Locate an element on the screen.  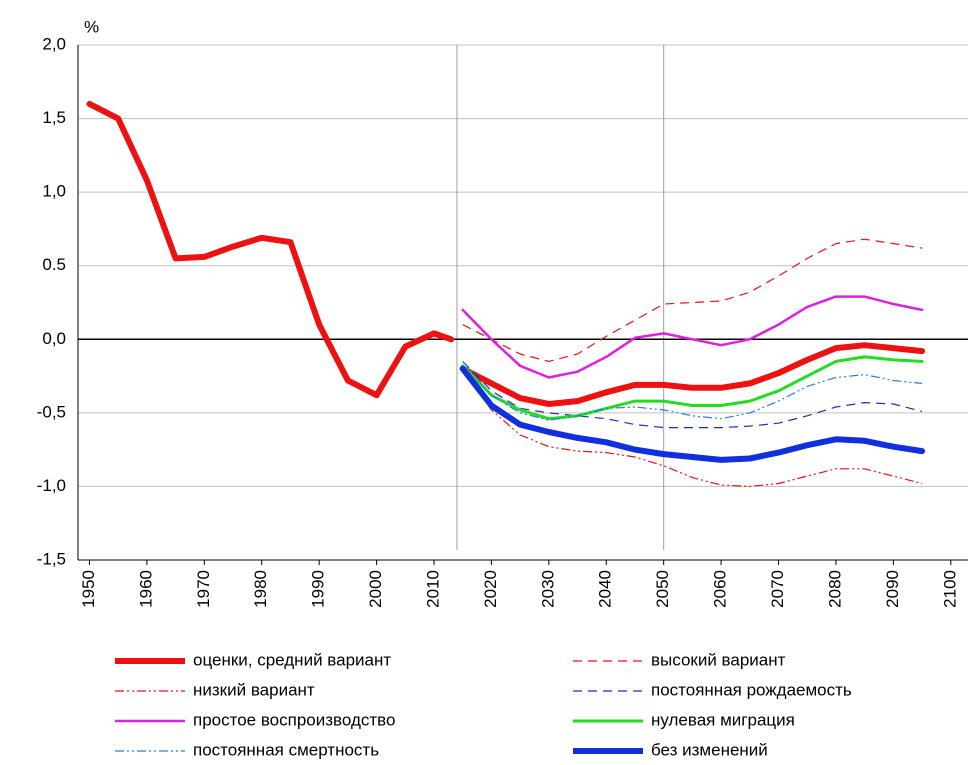
x-tick-label: 1960 is located at coordinates (145, 589).